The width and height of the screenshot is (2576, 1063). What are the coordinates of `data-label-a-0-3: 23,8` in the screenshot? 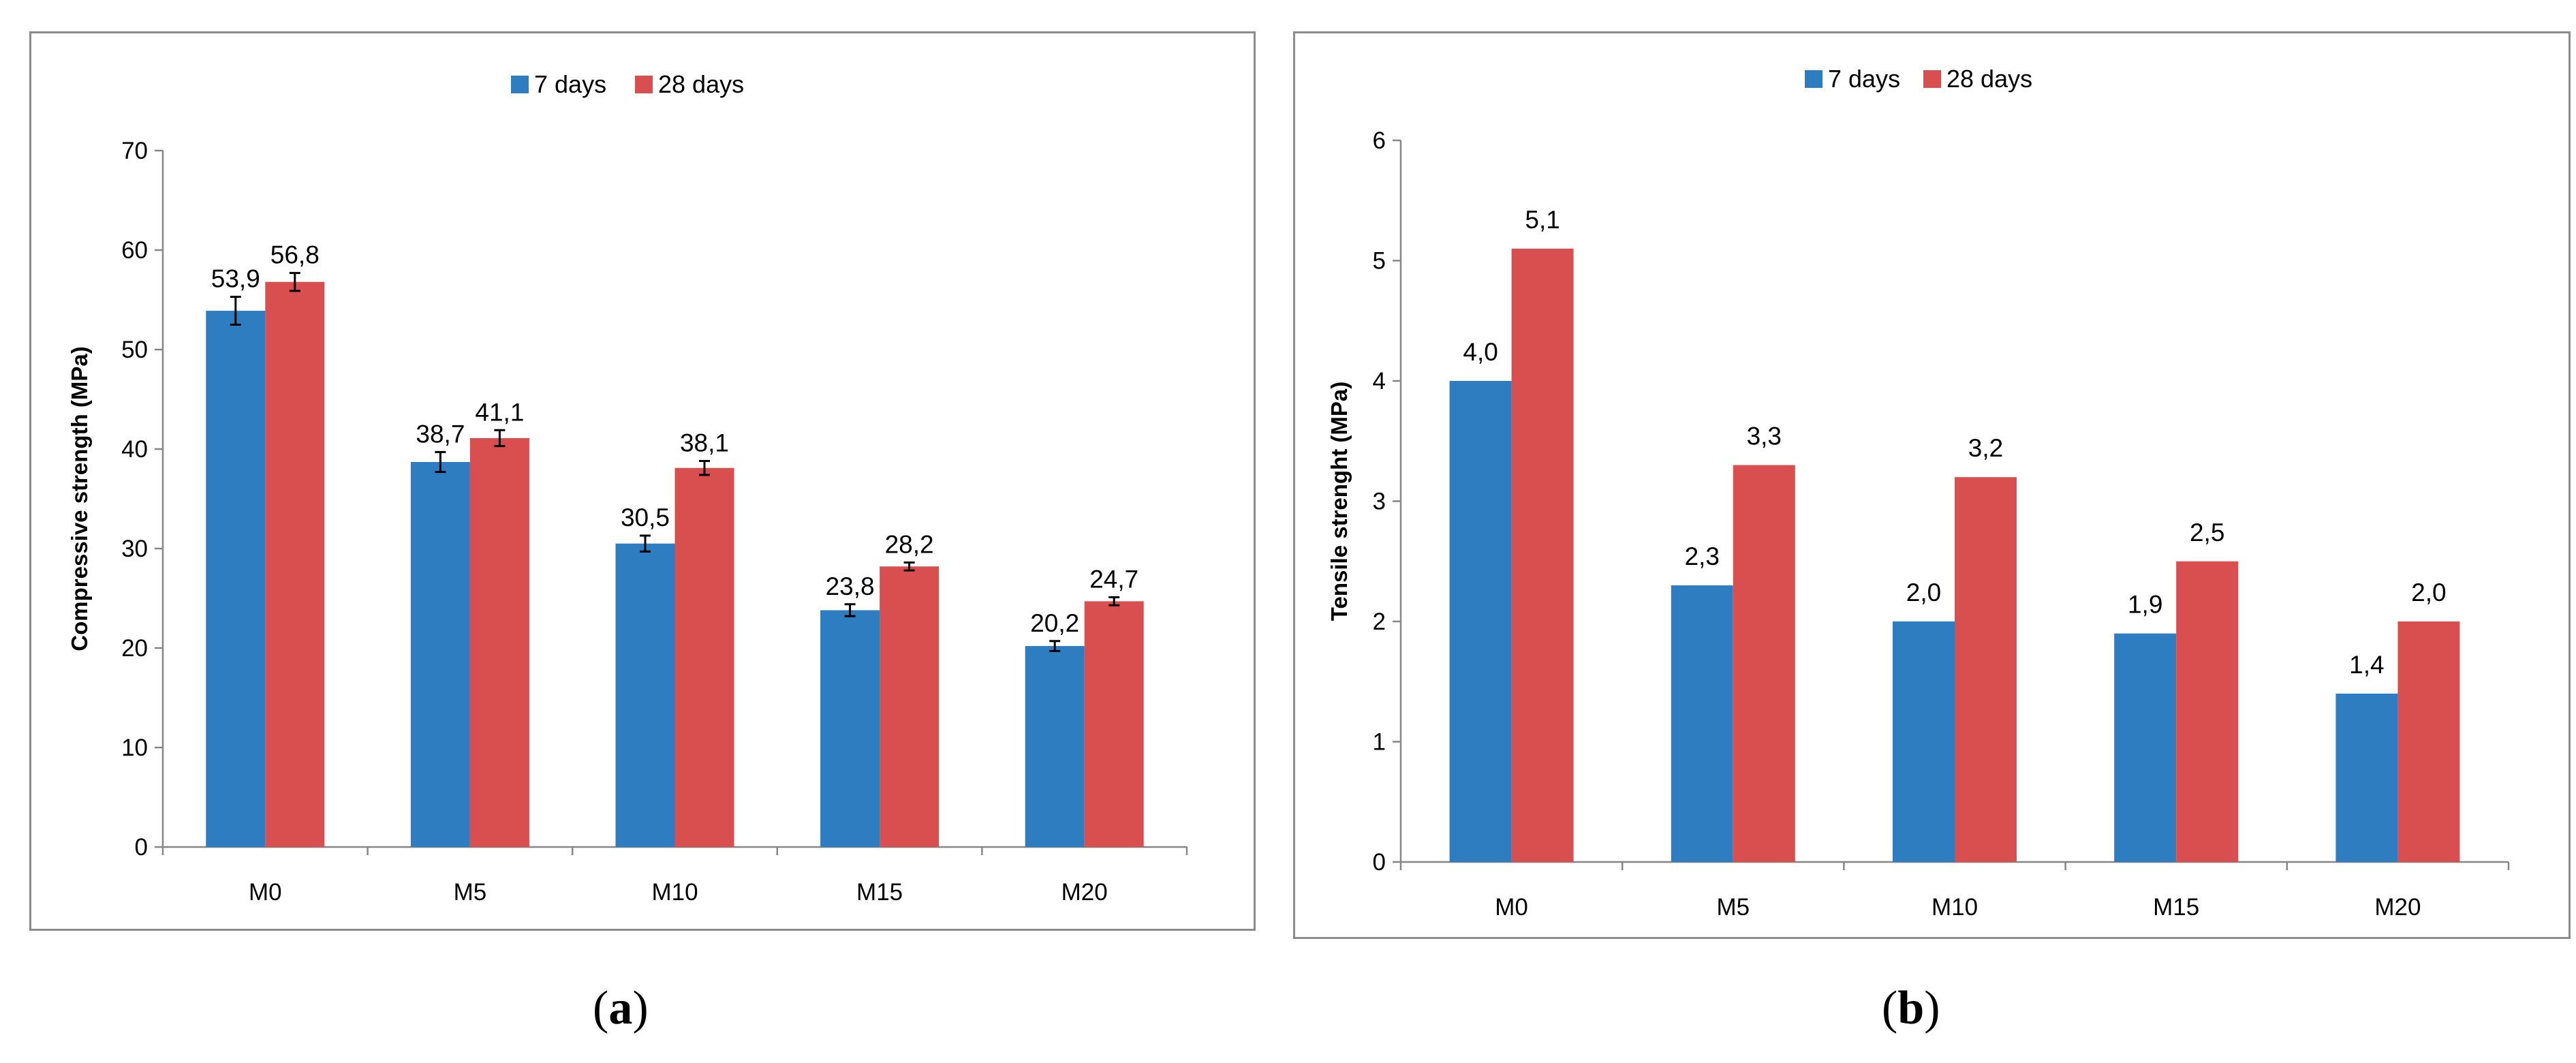 It's located at (850, 586).